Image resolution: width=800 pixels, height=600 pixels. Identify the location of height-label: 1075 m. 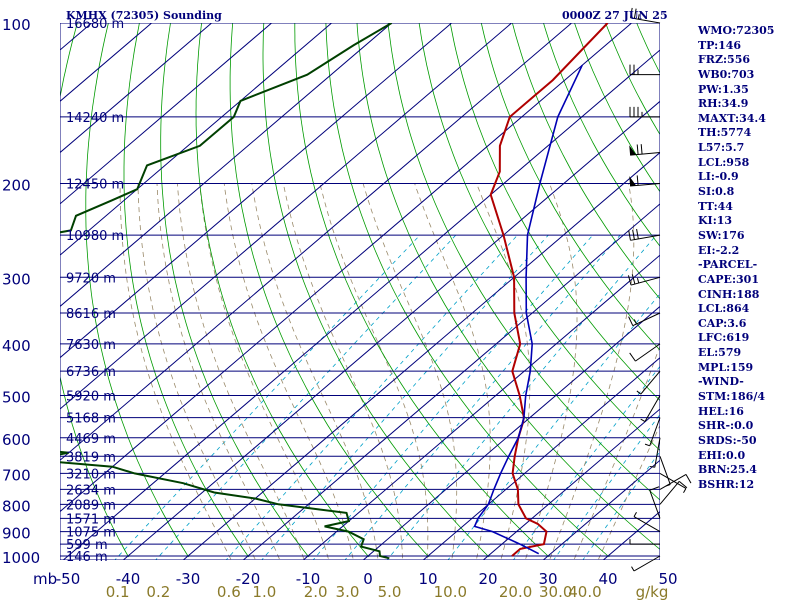
(91, 533).